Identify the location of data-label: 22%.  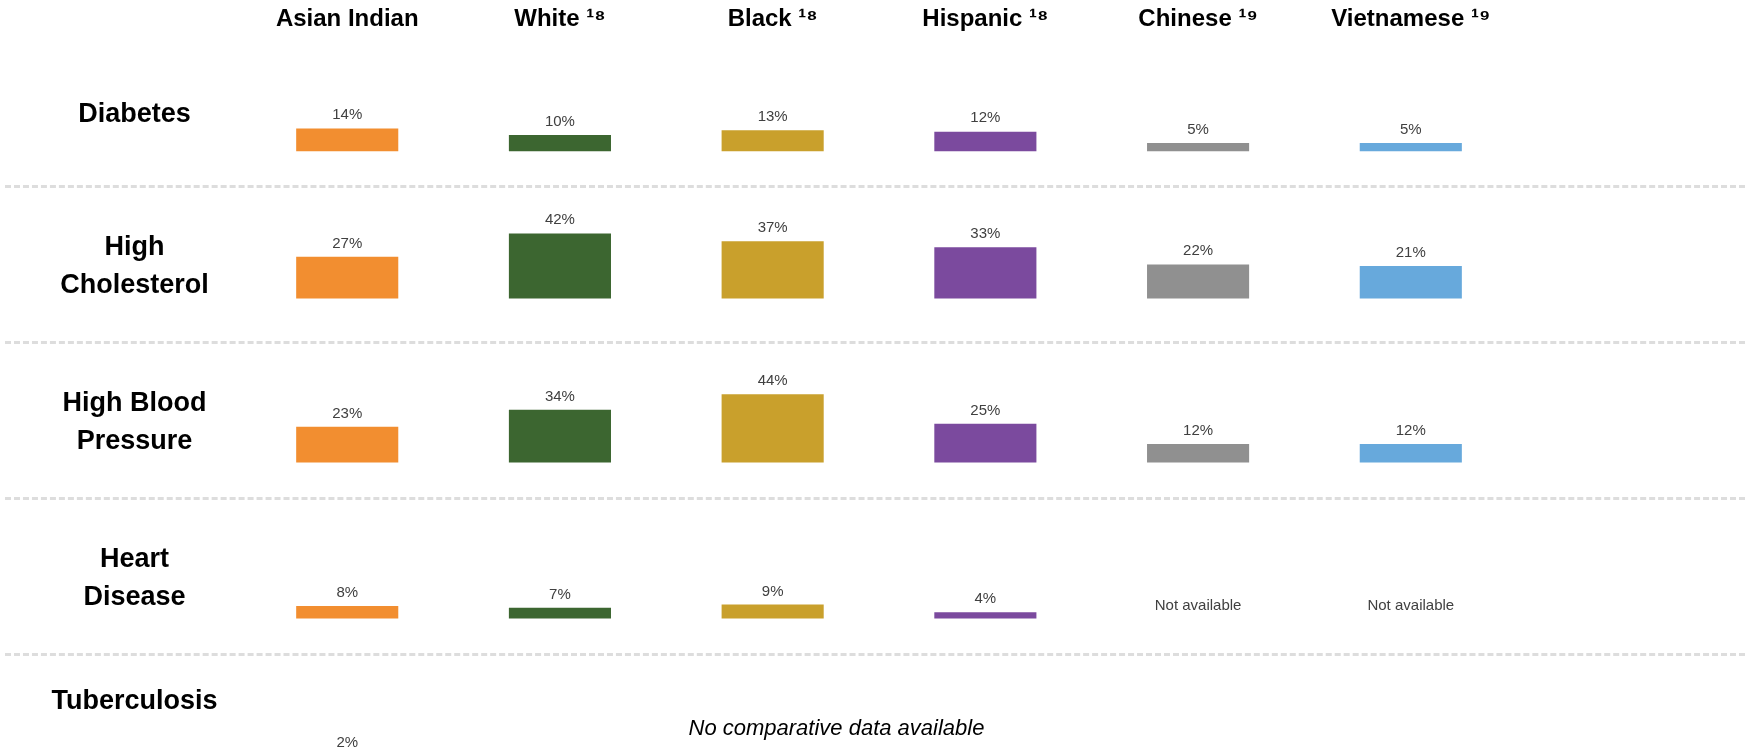
(1198, 250).